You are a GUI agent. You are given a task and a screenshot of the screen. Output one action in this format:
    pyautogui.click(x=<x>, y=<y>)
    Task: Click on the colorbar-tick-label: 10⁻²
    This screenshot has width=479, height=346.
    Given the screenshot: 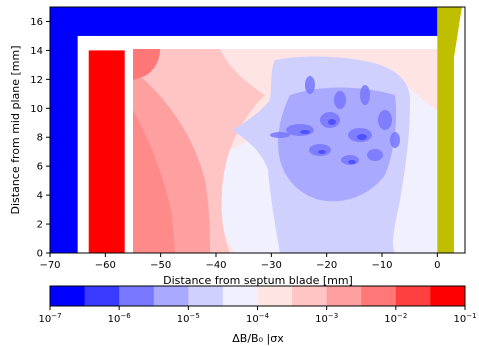 What is the action you would take?
    pyautogui.click(x=395, y=318)
    